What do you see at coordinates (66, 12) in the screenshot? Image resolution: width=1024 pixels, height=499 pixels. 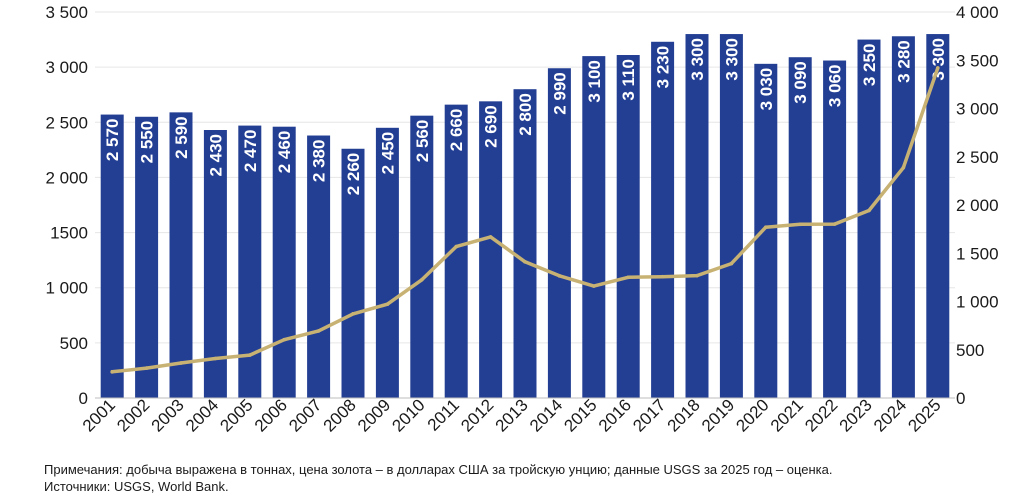 I see `y-left-tick-label: 3 500` at bounding box center [66, 12].